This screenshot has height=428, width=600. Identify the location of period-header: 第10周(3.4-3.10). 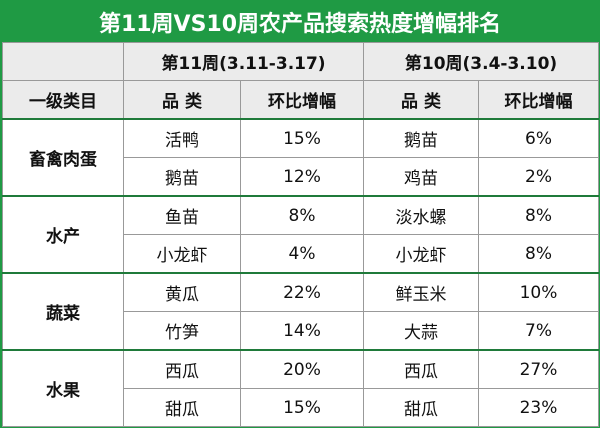
(481, 61).